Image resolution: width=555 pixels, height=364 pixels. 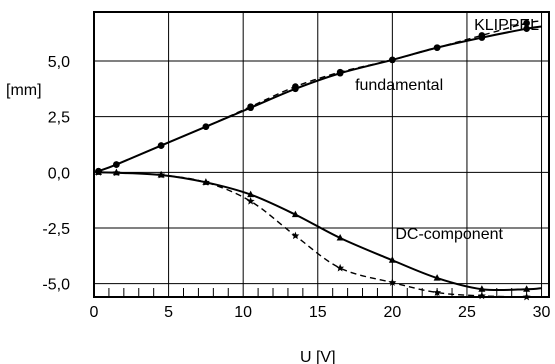 What do you see at coordinates (449, 234) in the screenshot?
I see `dc-component-label: DC-component` at bounding box center [449, 234].